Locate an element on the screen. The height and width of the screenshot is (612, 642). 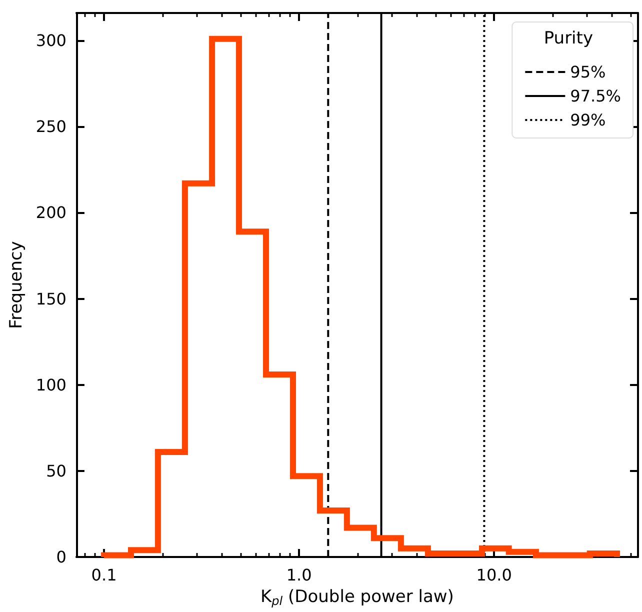
y-tick-label: 100 is located at coordinates (51, 384).